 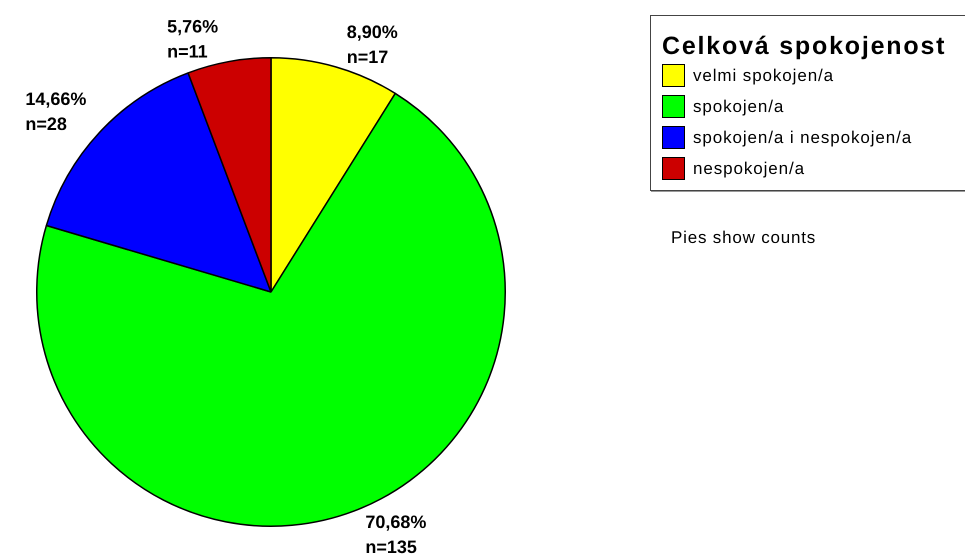 I want to click on text: Pies show counts, so click(x=743, y=238).